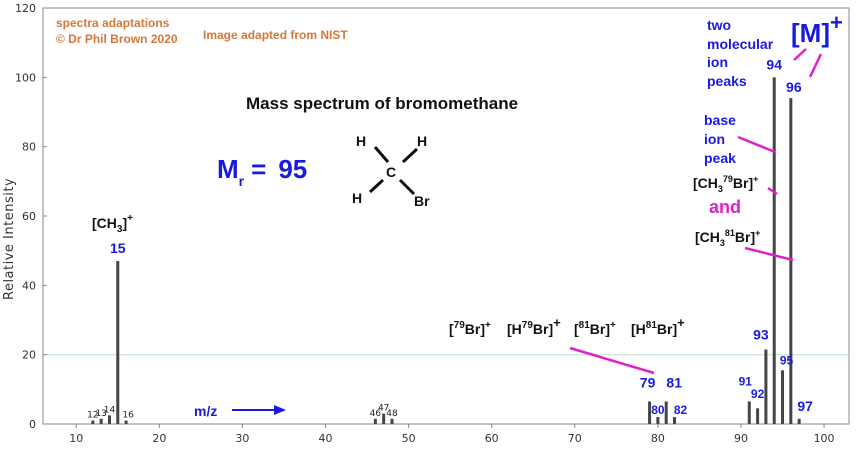  I want to click on y-tick-label: 100, so click(25, 77).